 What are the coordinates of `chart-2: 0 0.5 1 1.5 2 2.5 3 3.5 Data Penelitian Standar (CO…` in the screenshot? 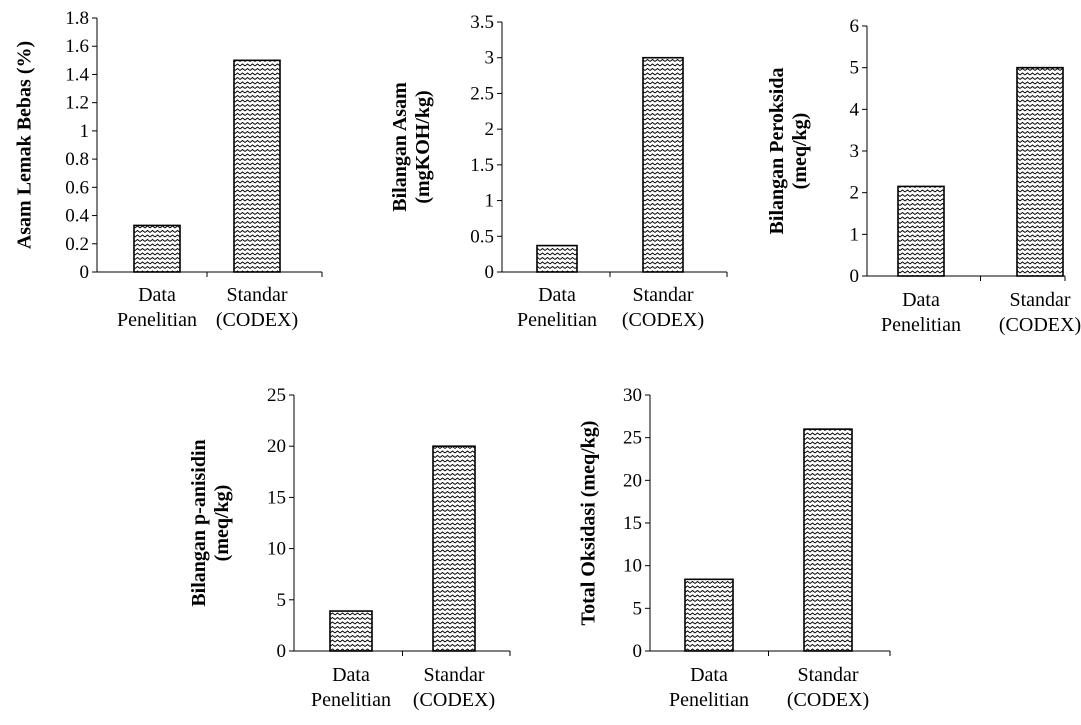 It's located at (558, 171).